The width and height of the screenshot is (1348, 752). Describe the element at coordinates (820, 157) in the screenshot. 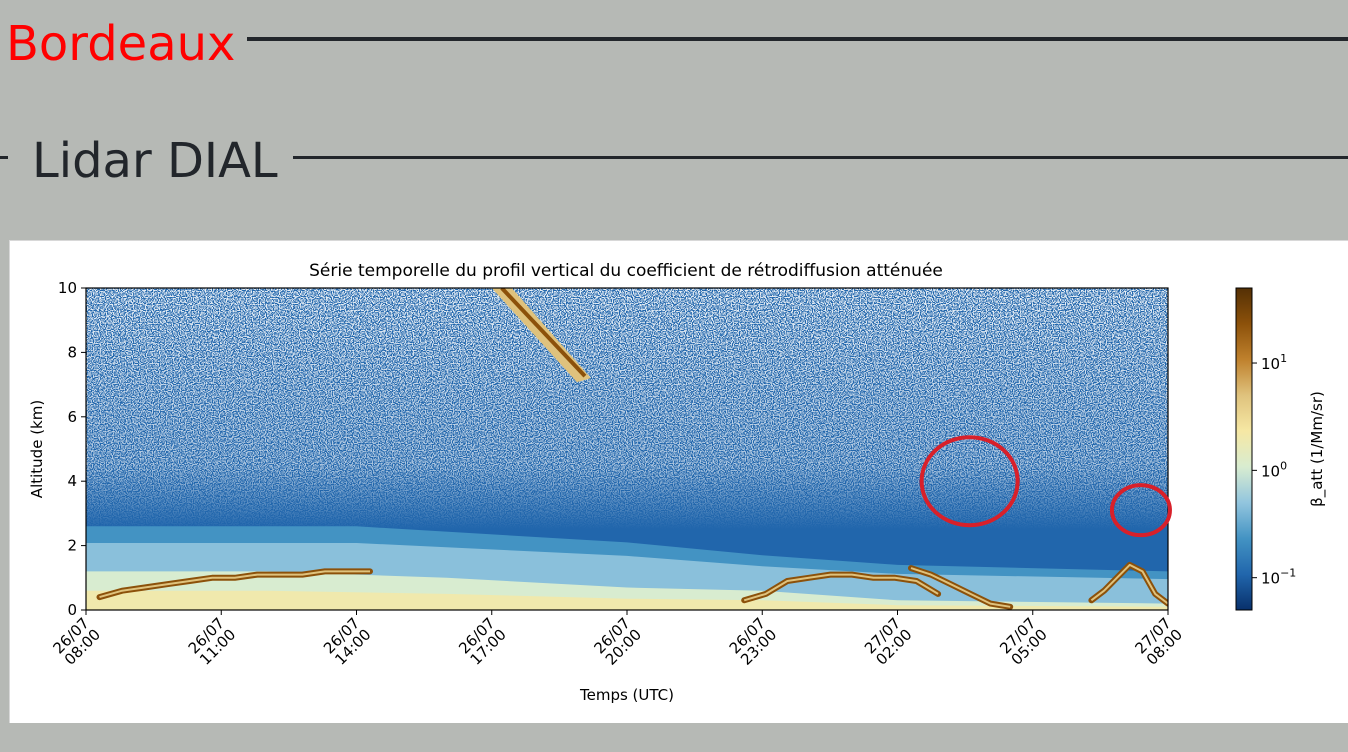

I see `section-divider` at that location.